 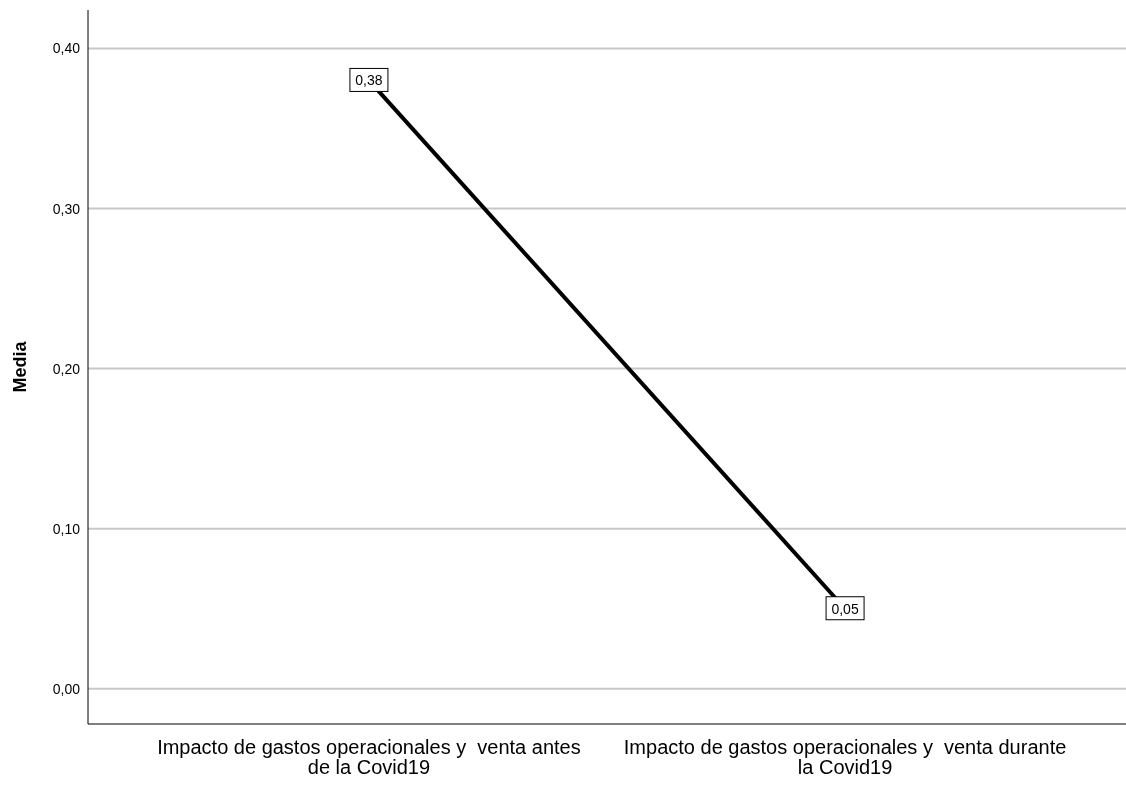 What do you see at coordinates (66, 688) in the screenshot?
I see `y-tick-label: 0,00` at bounding box center [66, 688].